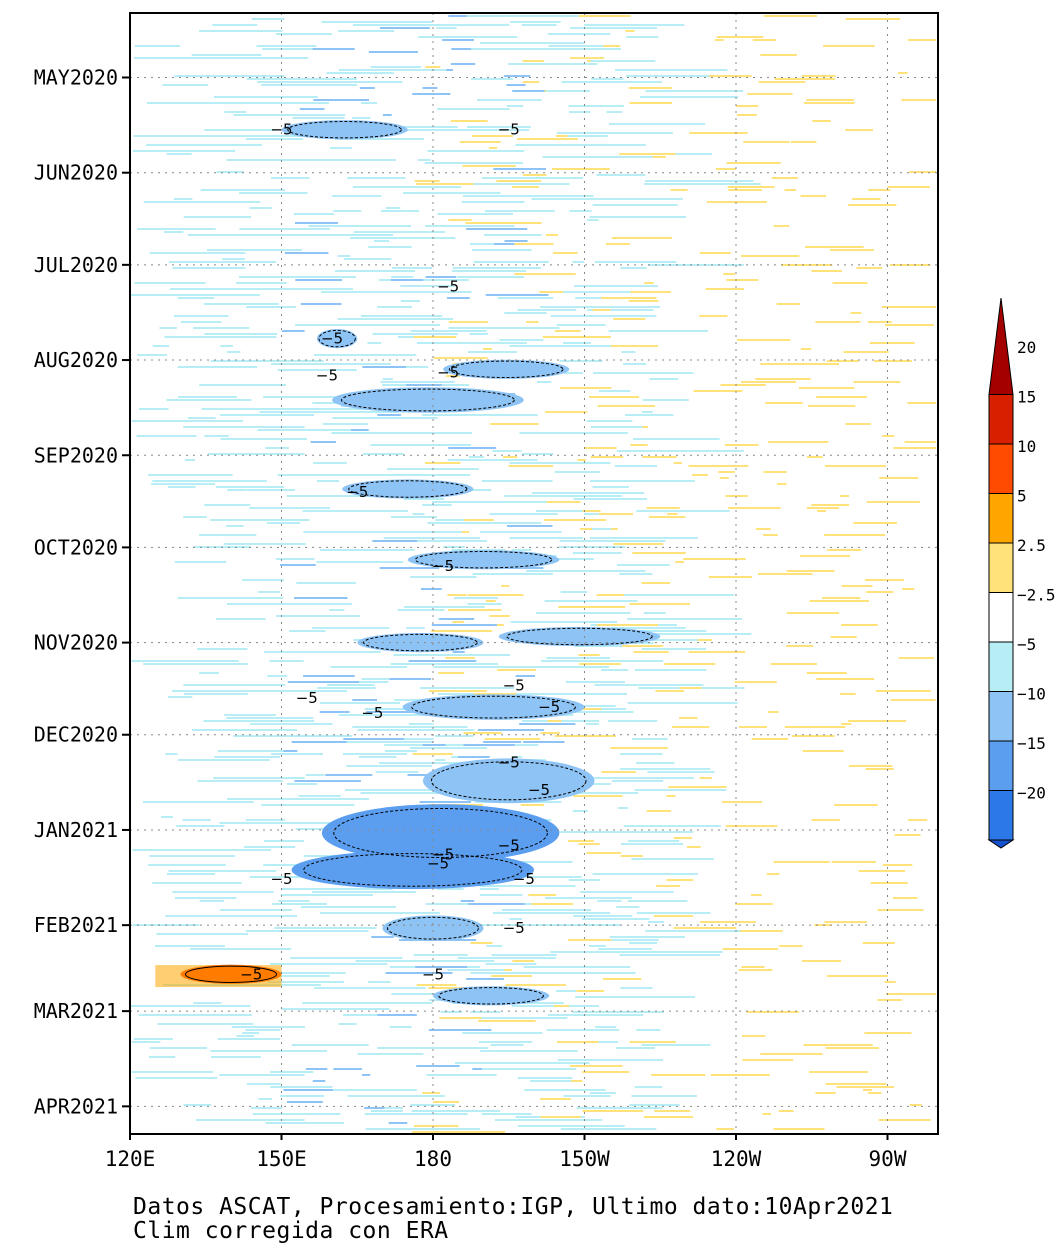 This screenshot has width=1062, height=1249. I want to click on y-tick-label-6: NOV2020, so click(76, 643).